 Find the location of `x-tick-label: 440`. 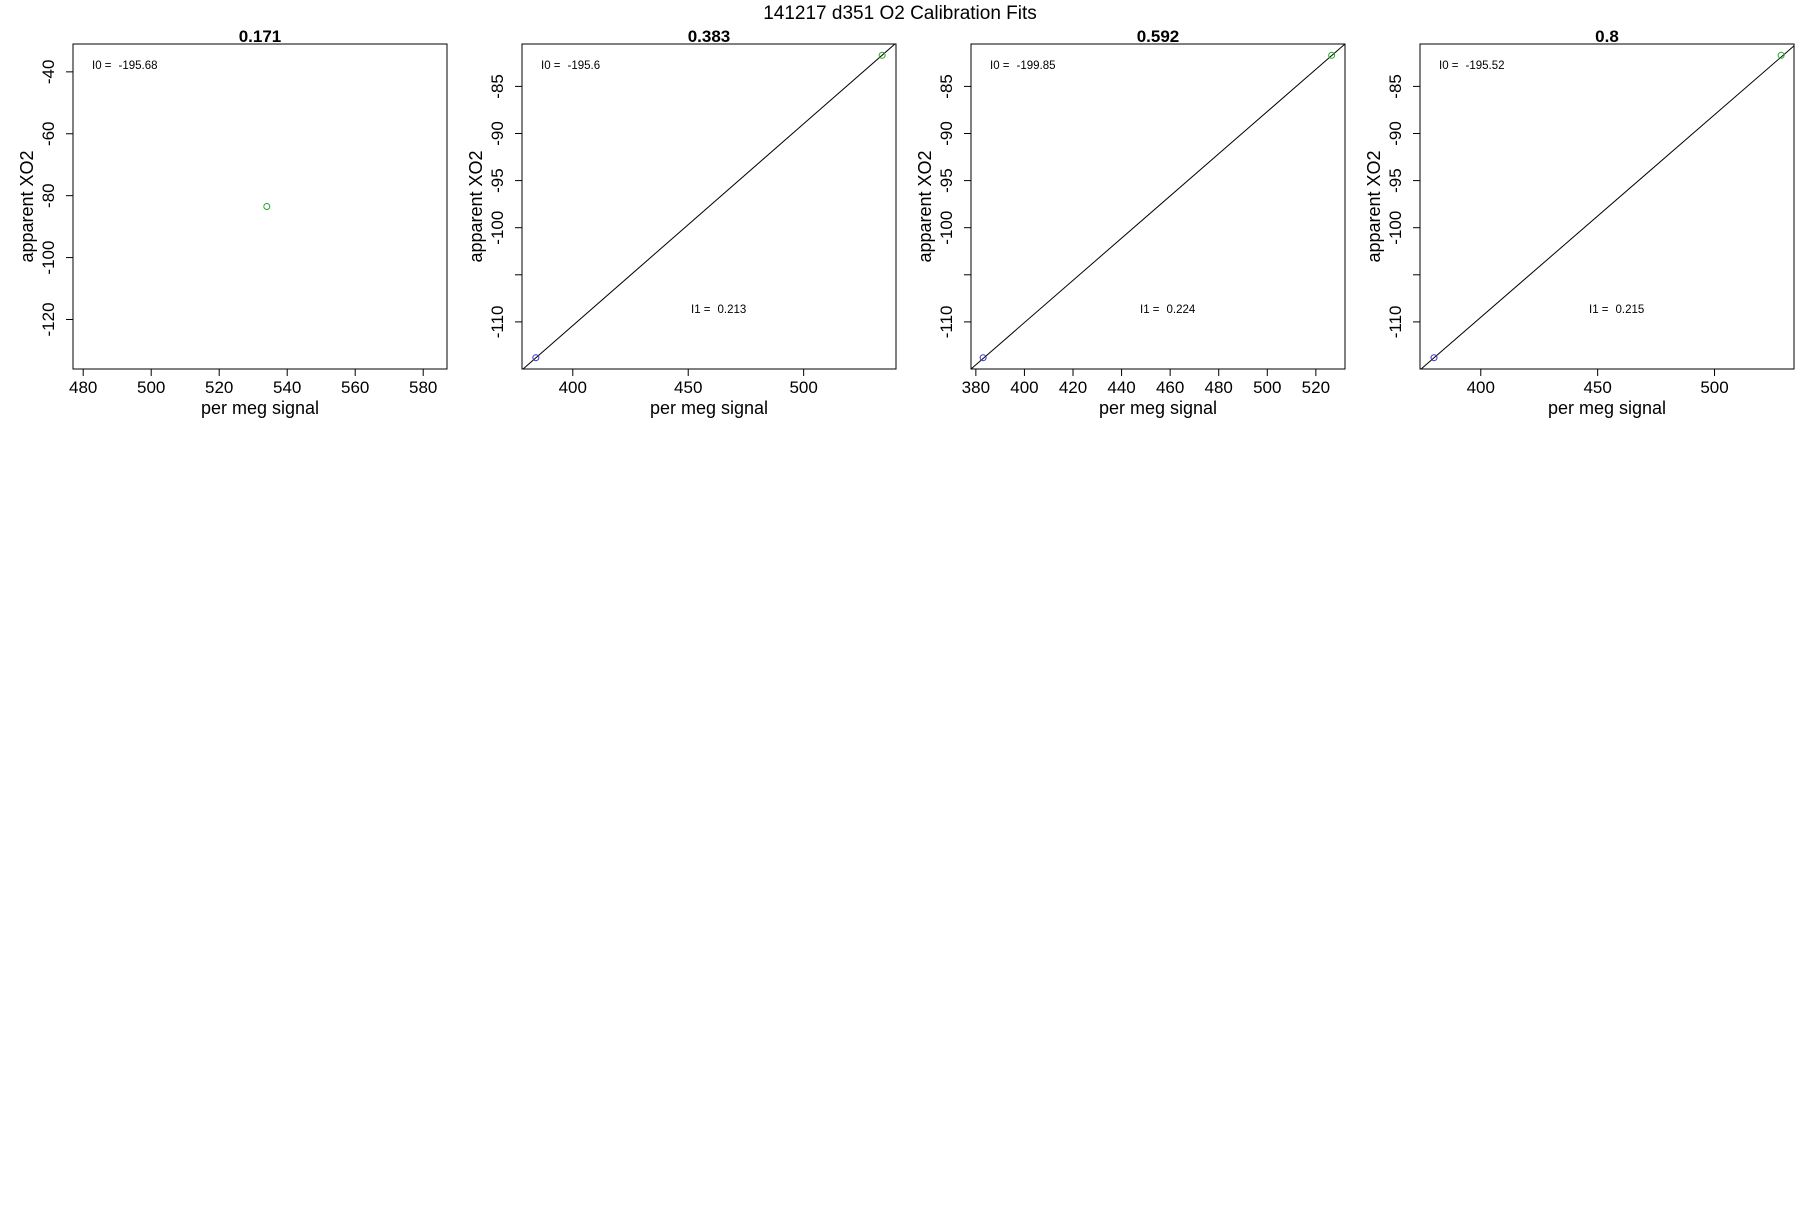

x-tick-label: 440 is located at coordinates (1121, 387).